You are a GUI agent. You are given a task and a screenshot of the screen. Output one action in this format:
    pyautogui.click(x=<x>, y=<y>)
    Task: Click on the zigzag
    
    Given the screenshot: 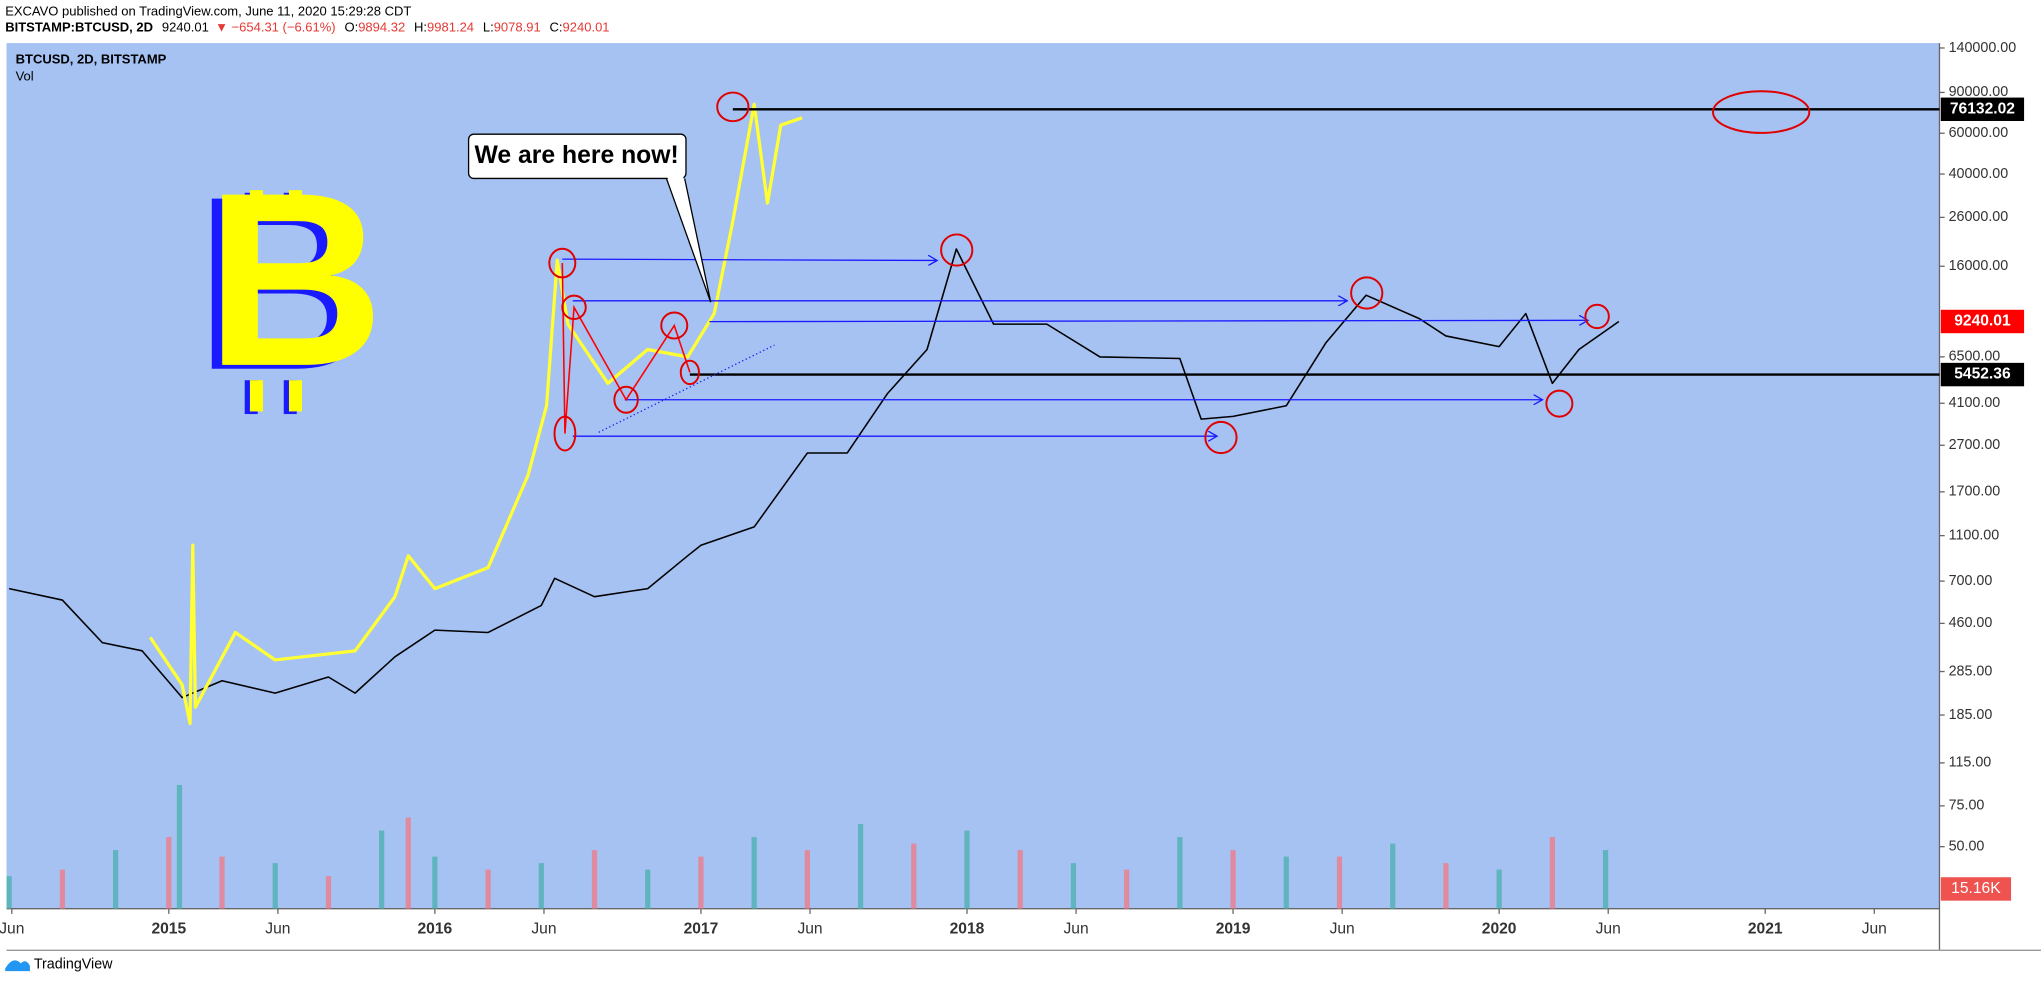 What is the action you would take?
    pyautogui.click(x=626, y=348)
    